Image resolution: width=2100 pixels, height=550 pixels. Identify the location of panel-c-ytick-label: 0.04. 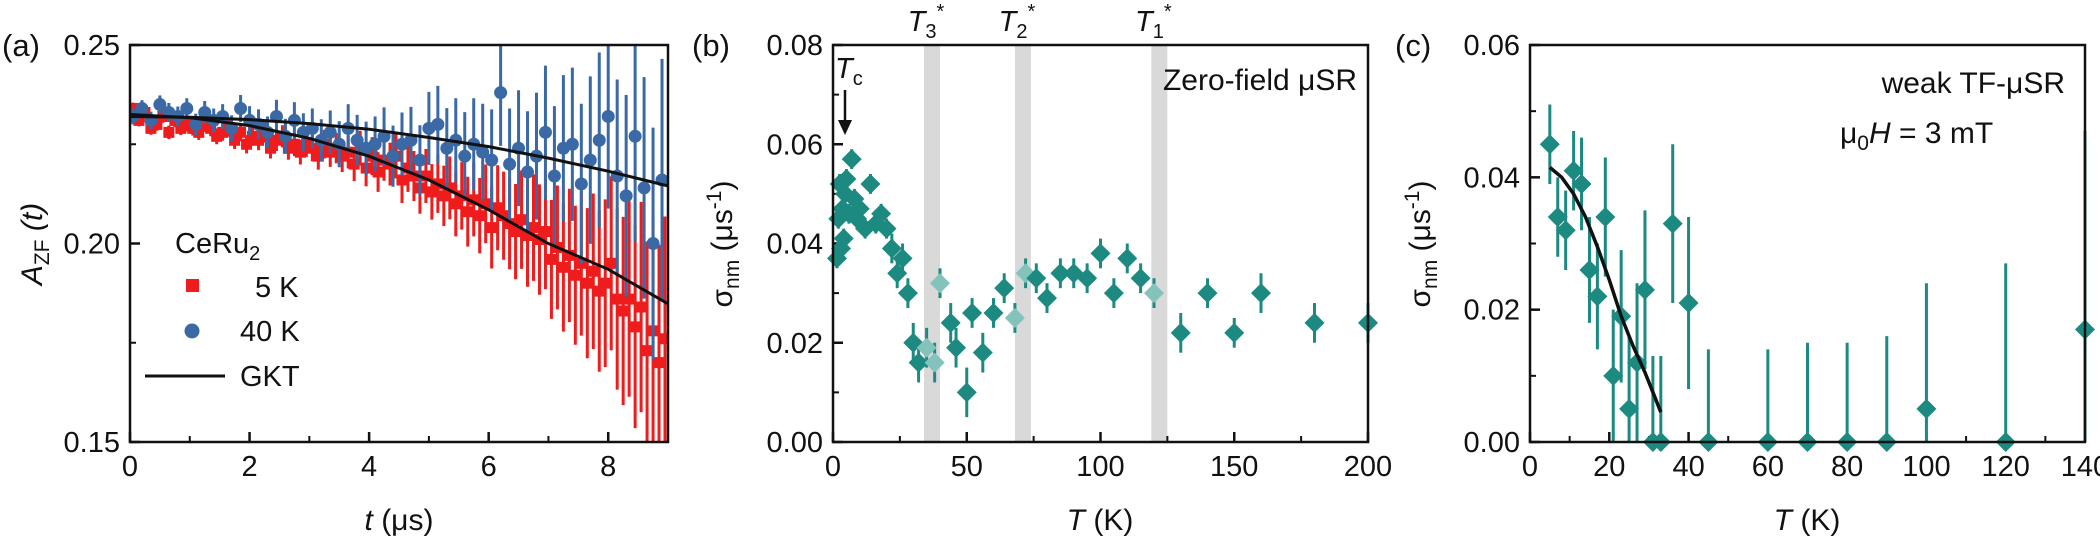
(1492, 178).